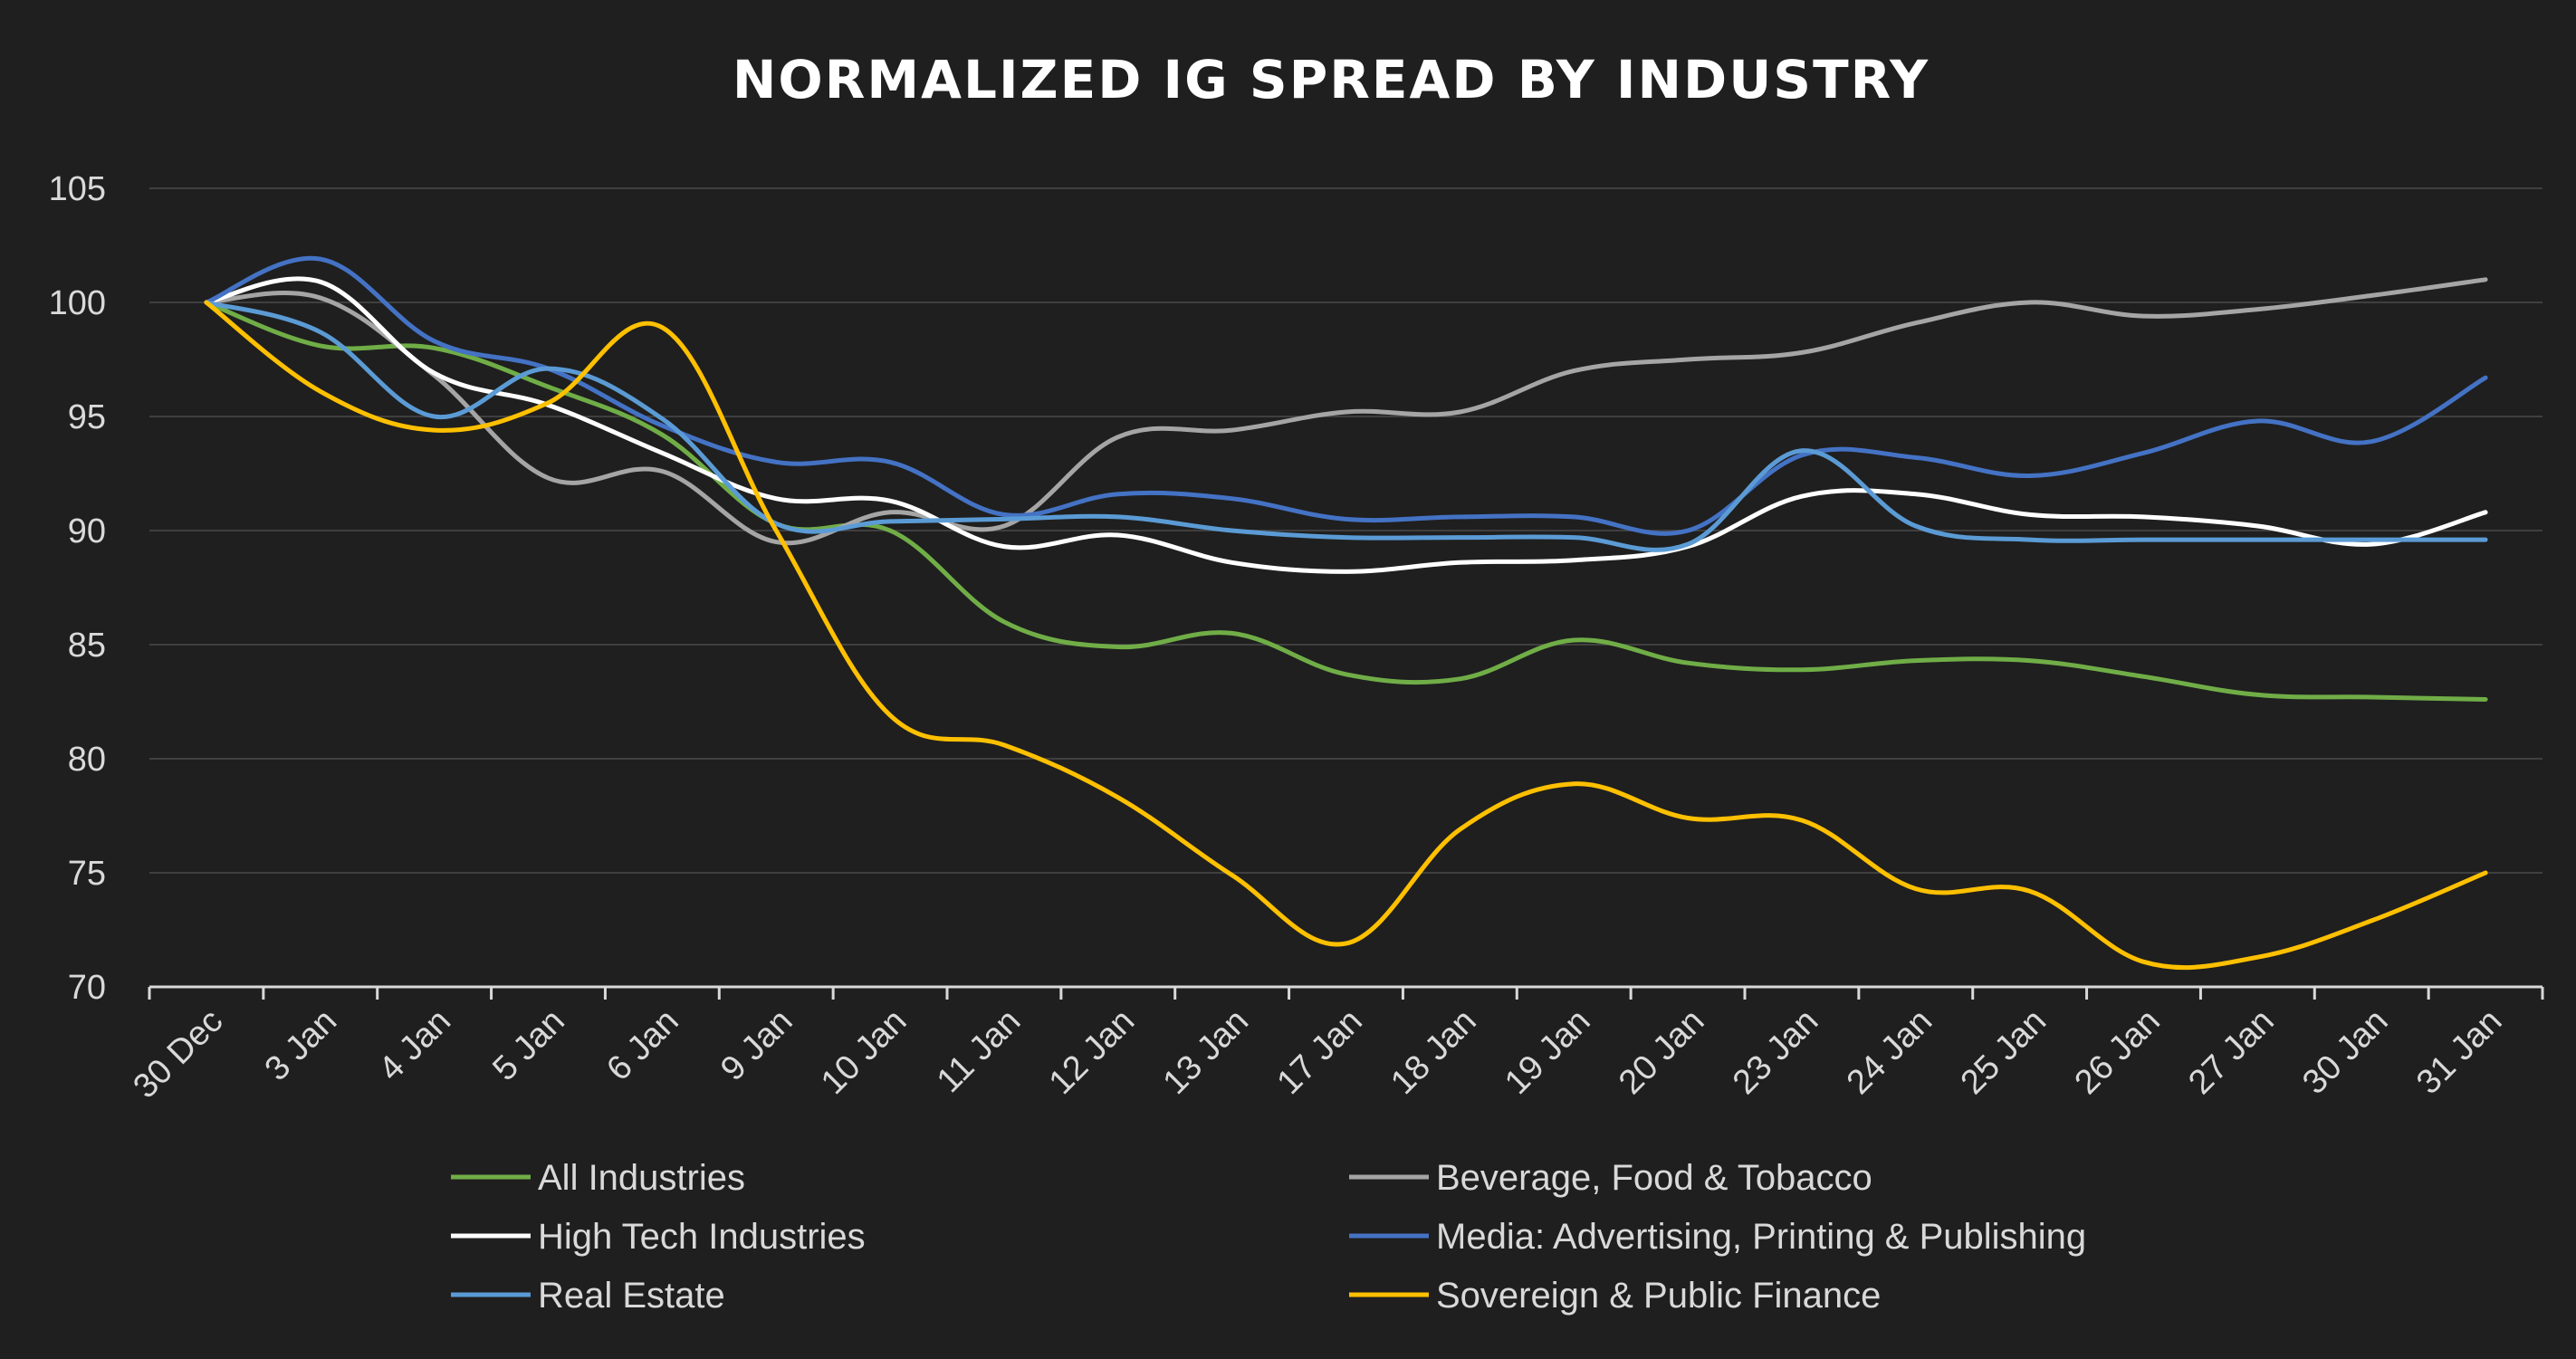  Describe the element at coordinates (77, 588) in the screenshot. I see `y-axis: 70 75 80 85 90 95 100 105` at that location.